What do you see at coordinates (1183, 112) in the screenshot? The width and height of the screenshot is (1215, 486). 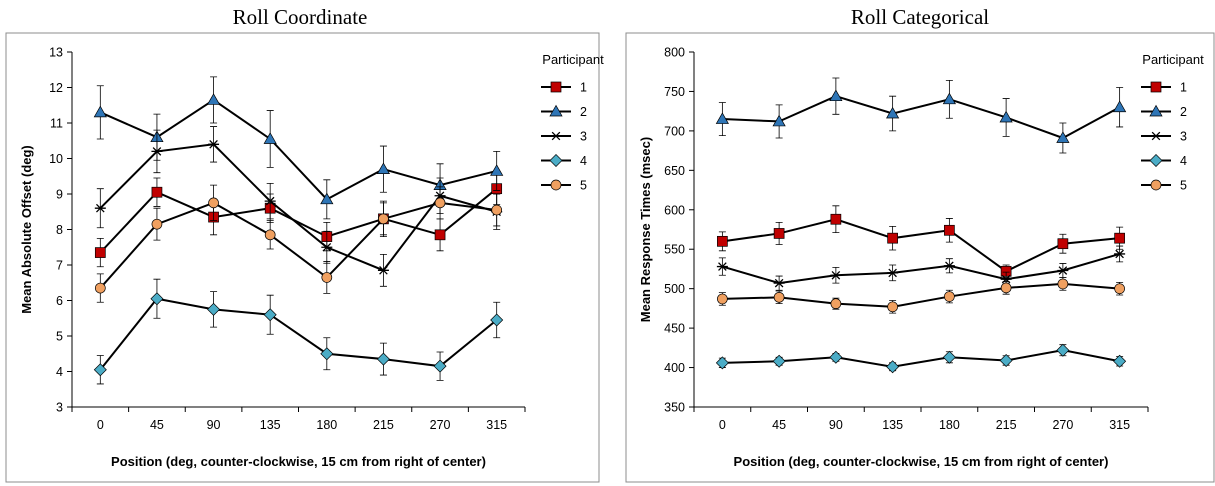 I see `legend-entry: 2` at bounding box center [1183, 112].